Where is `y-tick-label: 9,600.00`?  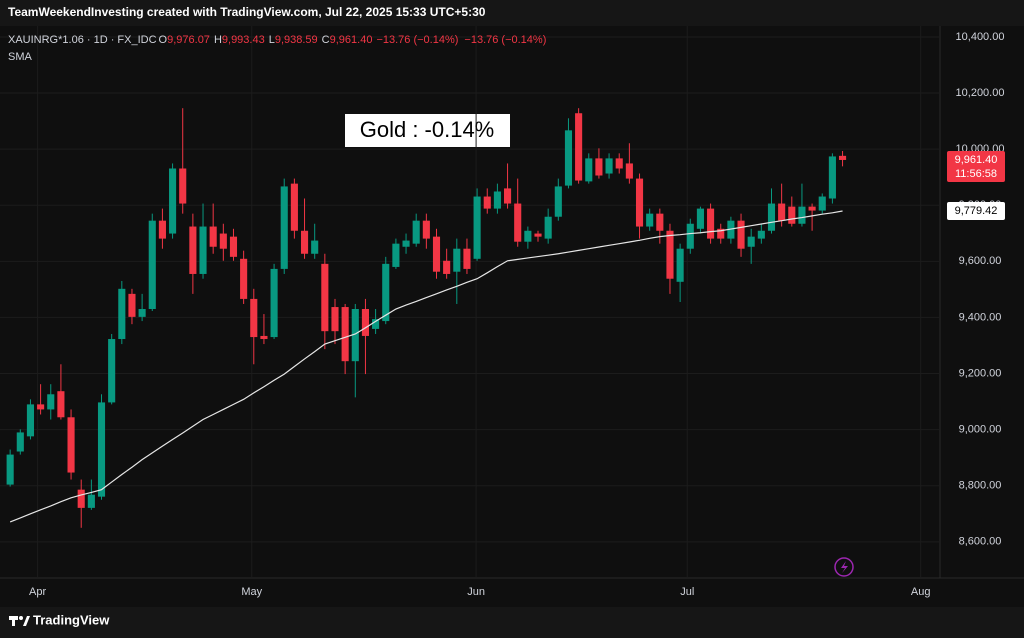 y-tick-label: 9,600.00 is located at coordinates (980, 261).